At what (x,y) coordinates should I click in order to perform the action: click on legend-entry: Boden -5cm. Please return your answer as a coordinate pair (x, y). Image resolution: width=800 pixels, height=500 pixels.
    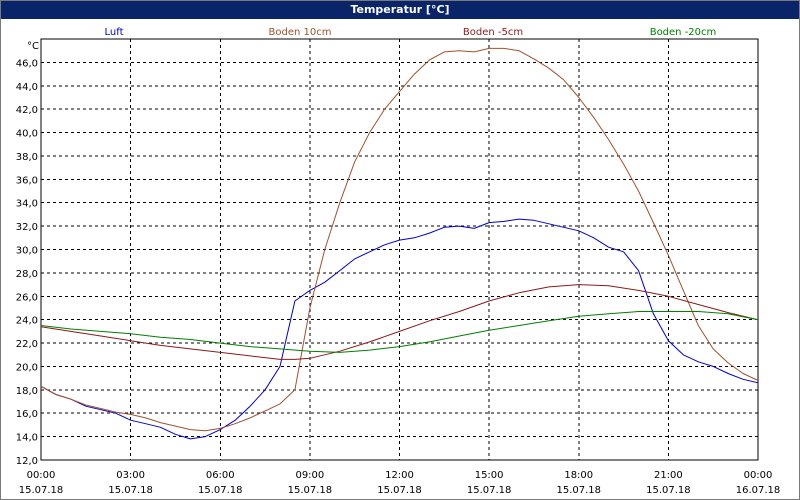
    Looking at the image, I should click on (493, 32).